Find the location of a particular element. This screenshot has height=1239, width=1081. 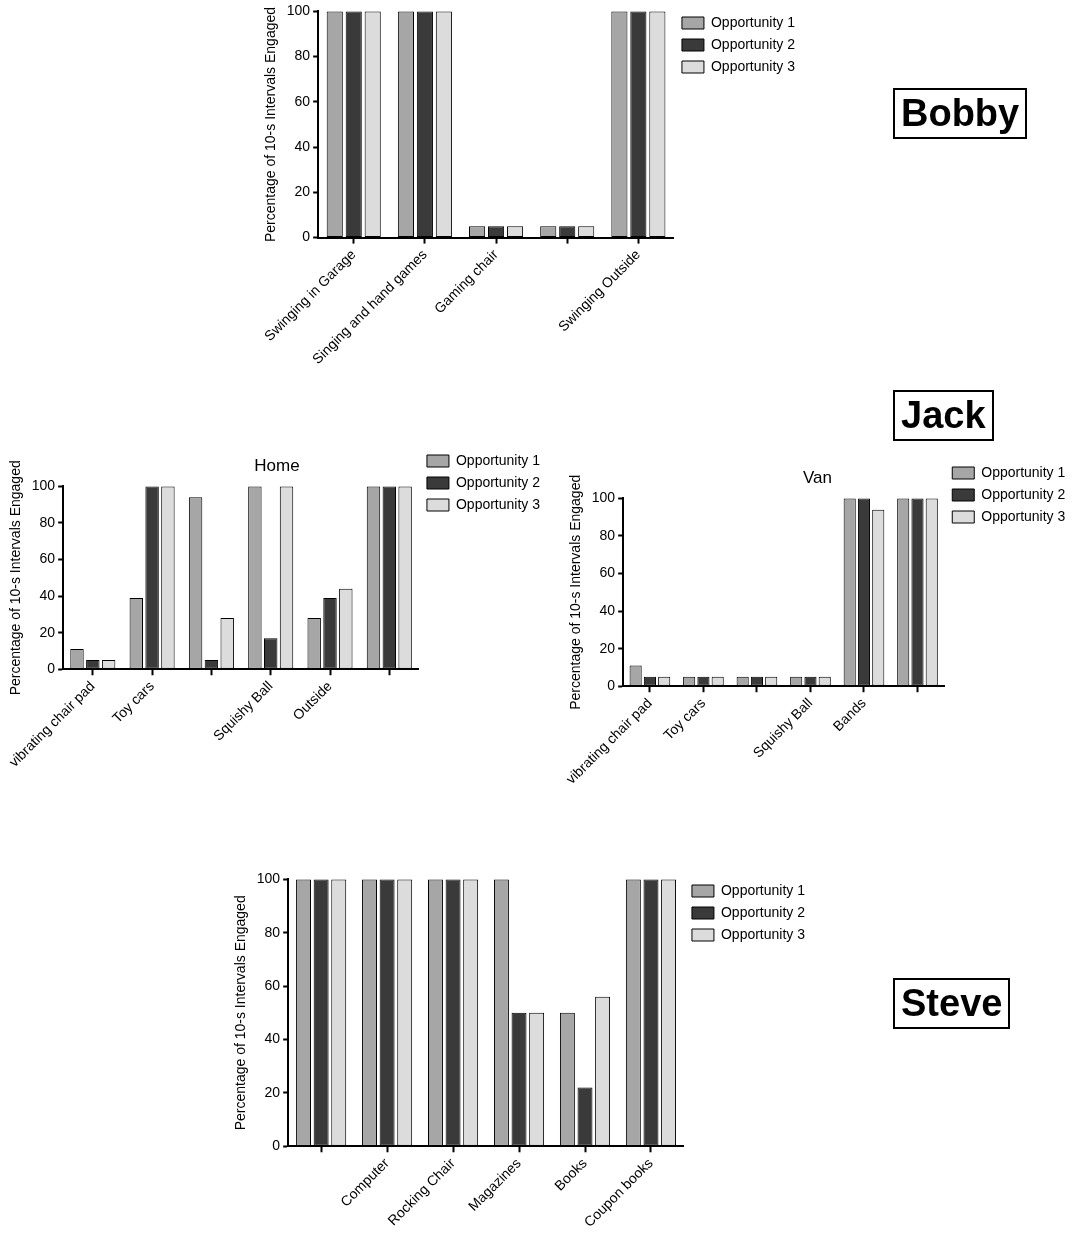

text: Steve is located at coordinates (952, 1003).